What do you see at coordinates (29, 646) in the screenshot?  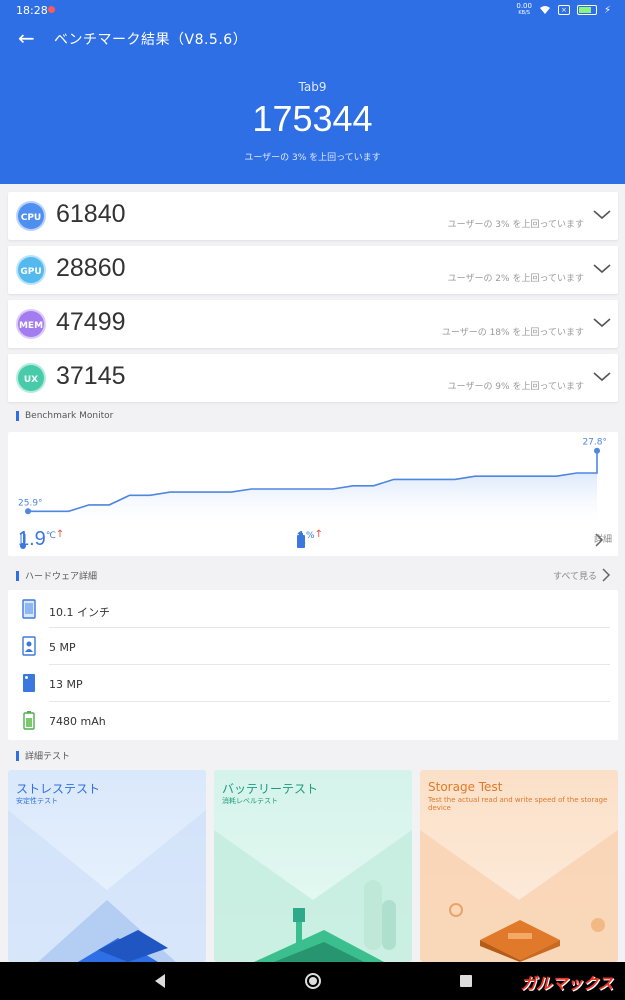 I see `front-camera-icon` at bounding box center [29, 646].